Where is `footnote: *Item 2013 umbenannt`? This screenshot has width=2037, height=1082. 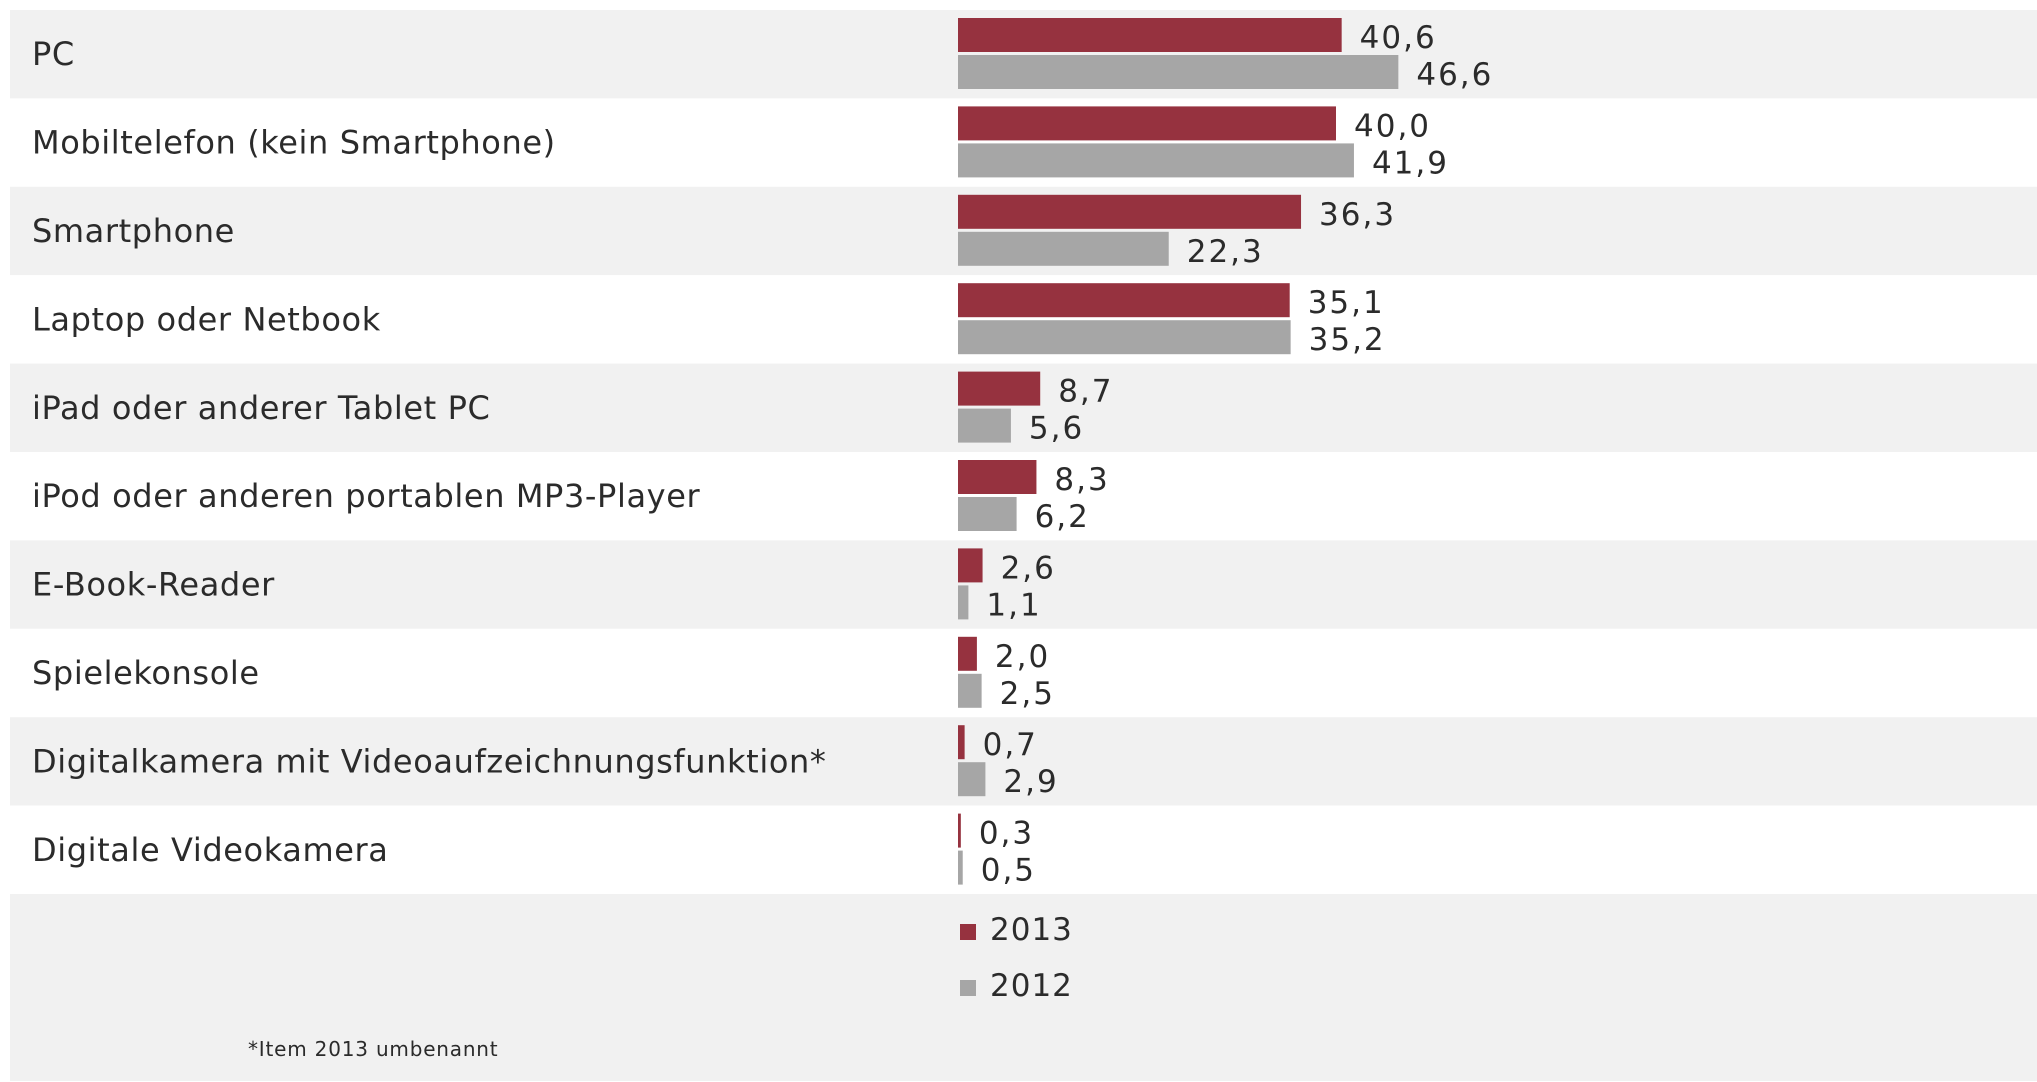 footnote: *Item 2013 umbenannt is located at coordinates (373, 1049).